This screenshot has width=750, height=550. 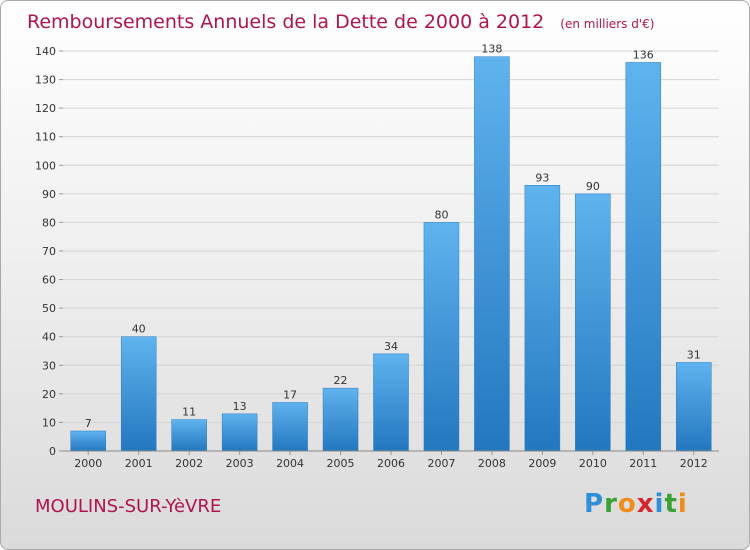 What do you see at coordinates (491, 49) in the screenshot?
I see `bar-value-label: 138` at bounding box center [491, 49].